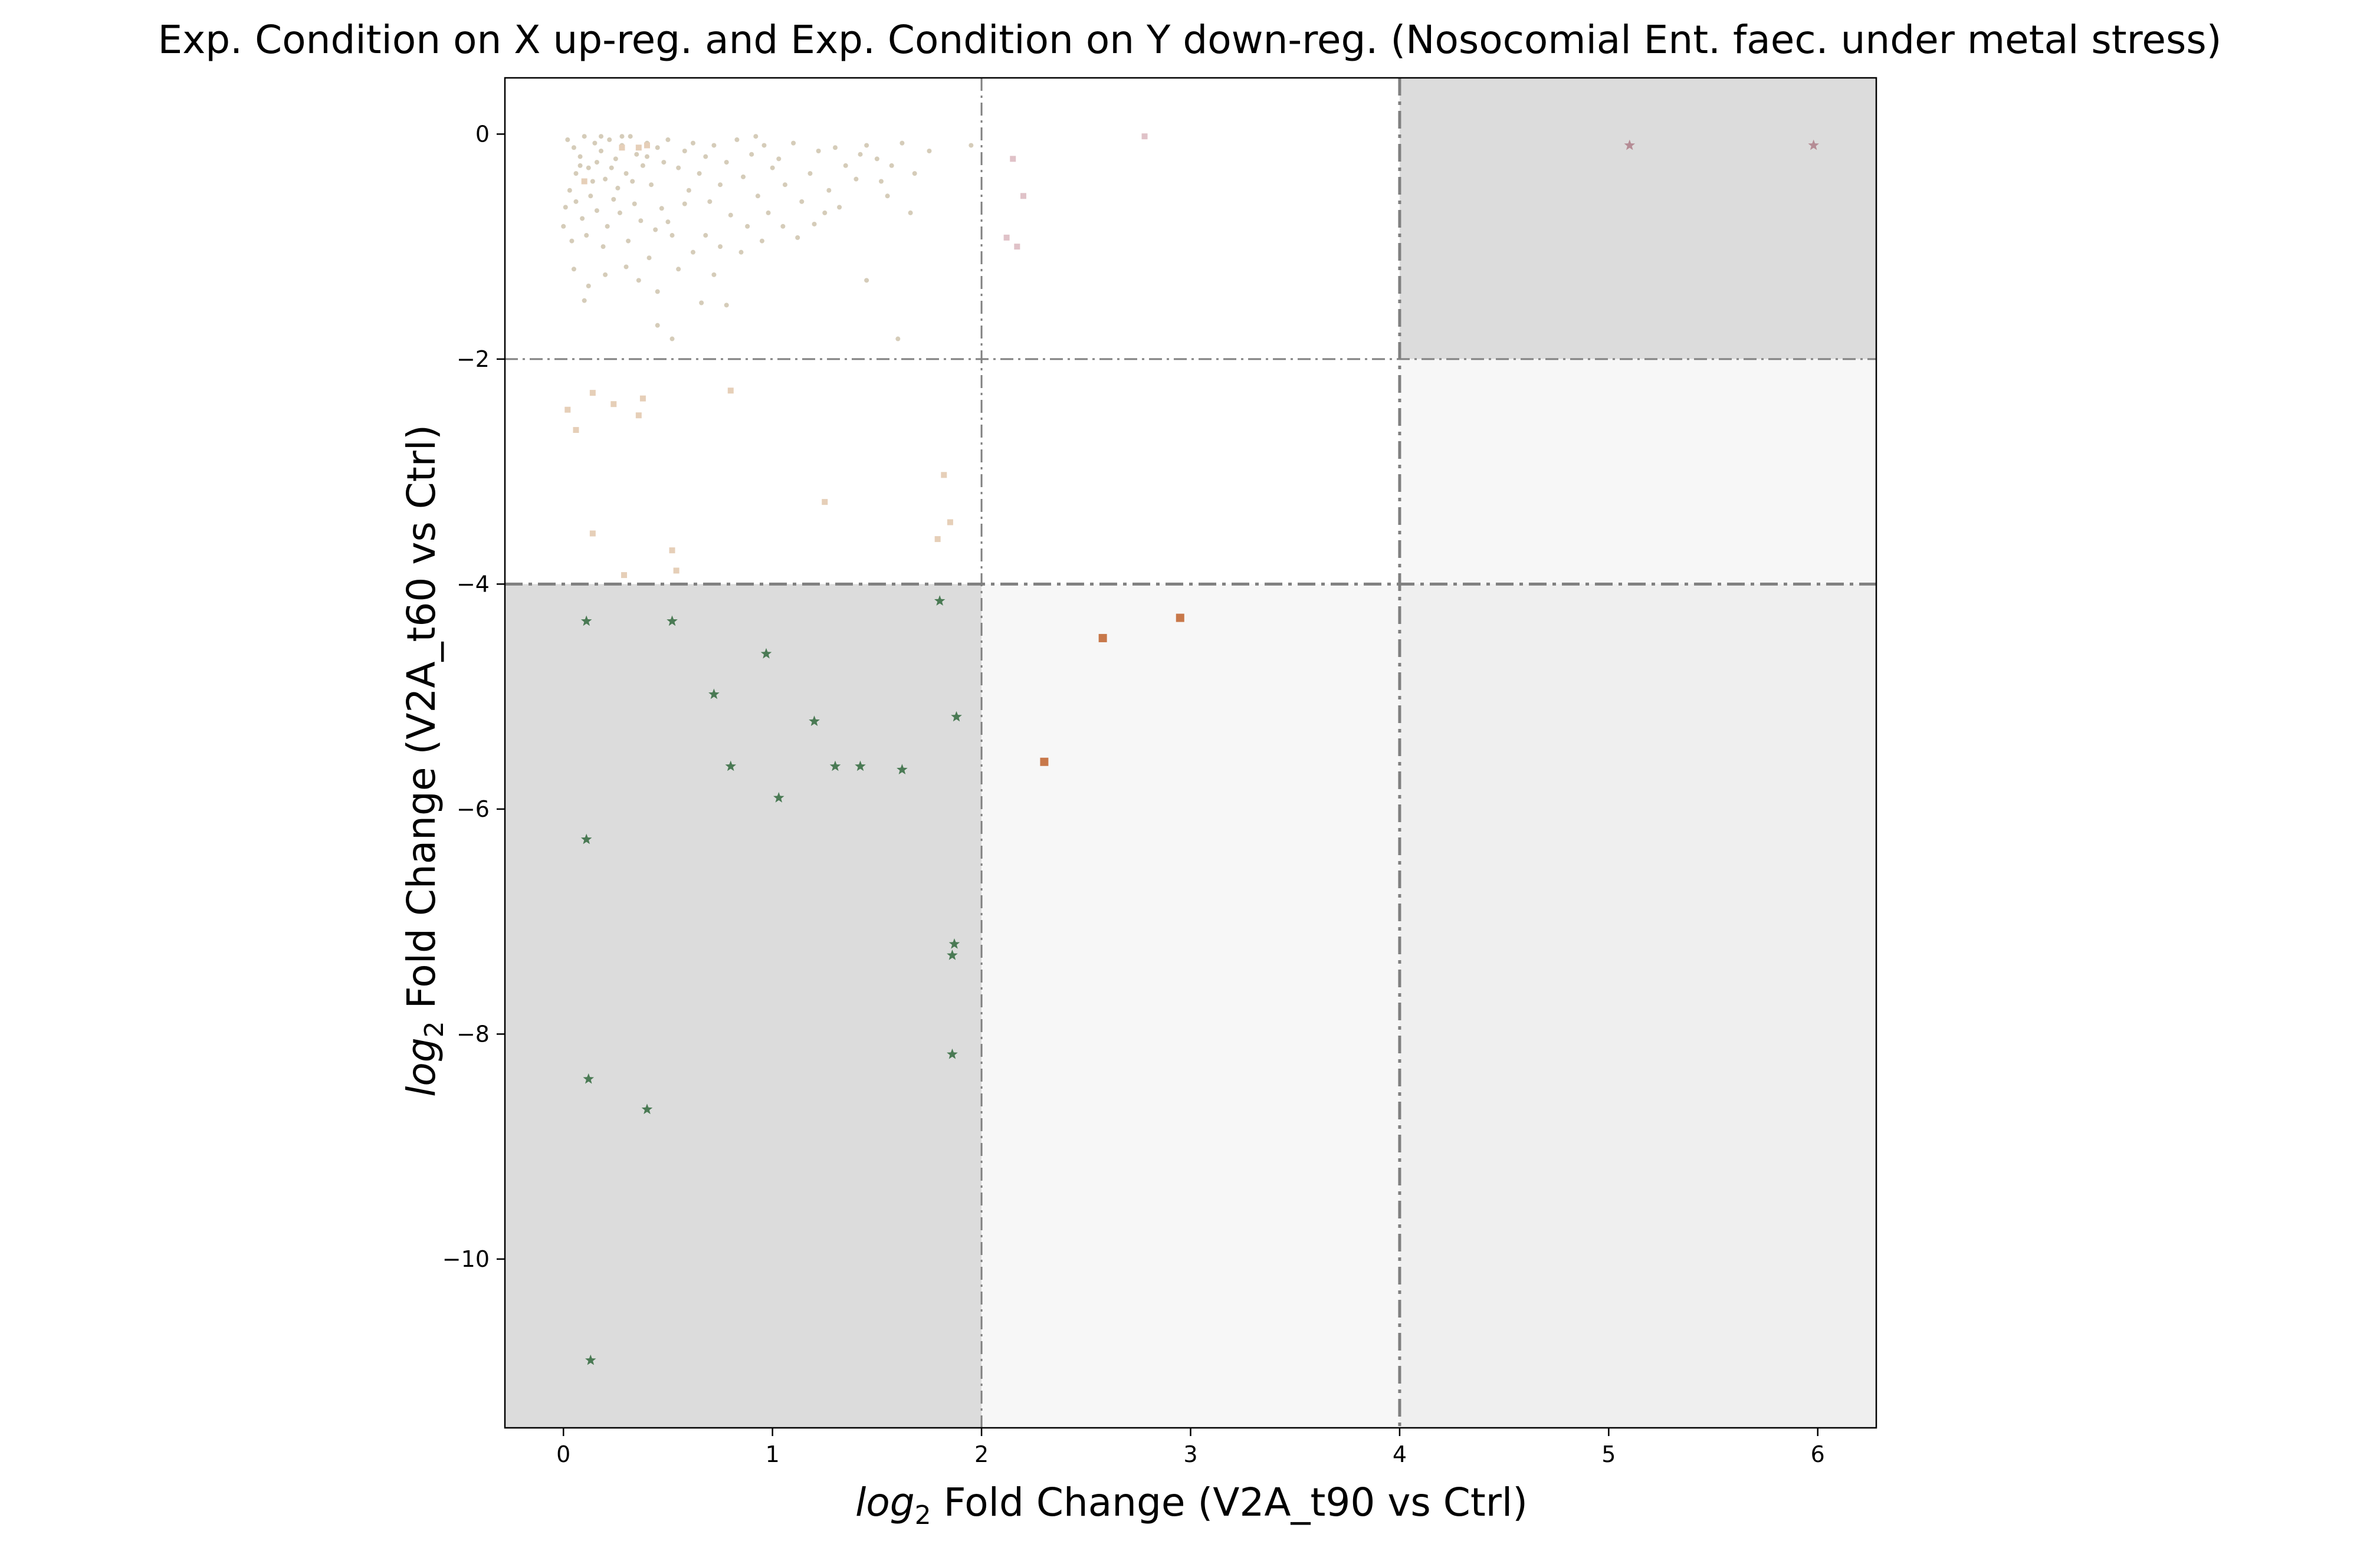 The image size is (2380, 1544). What do you see at coordinates (1190, 1454) in the screenshot?
I see `x-tick-label: 3` at bounding box center [1190, 1454].